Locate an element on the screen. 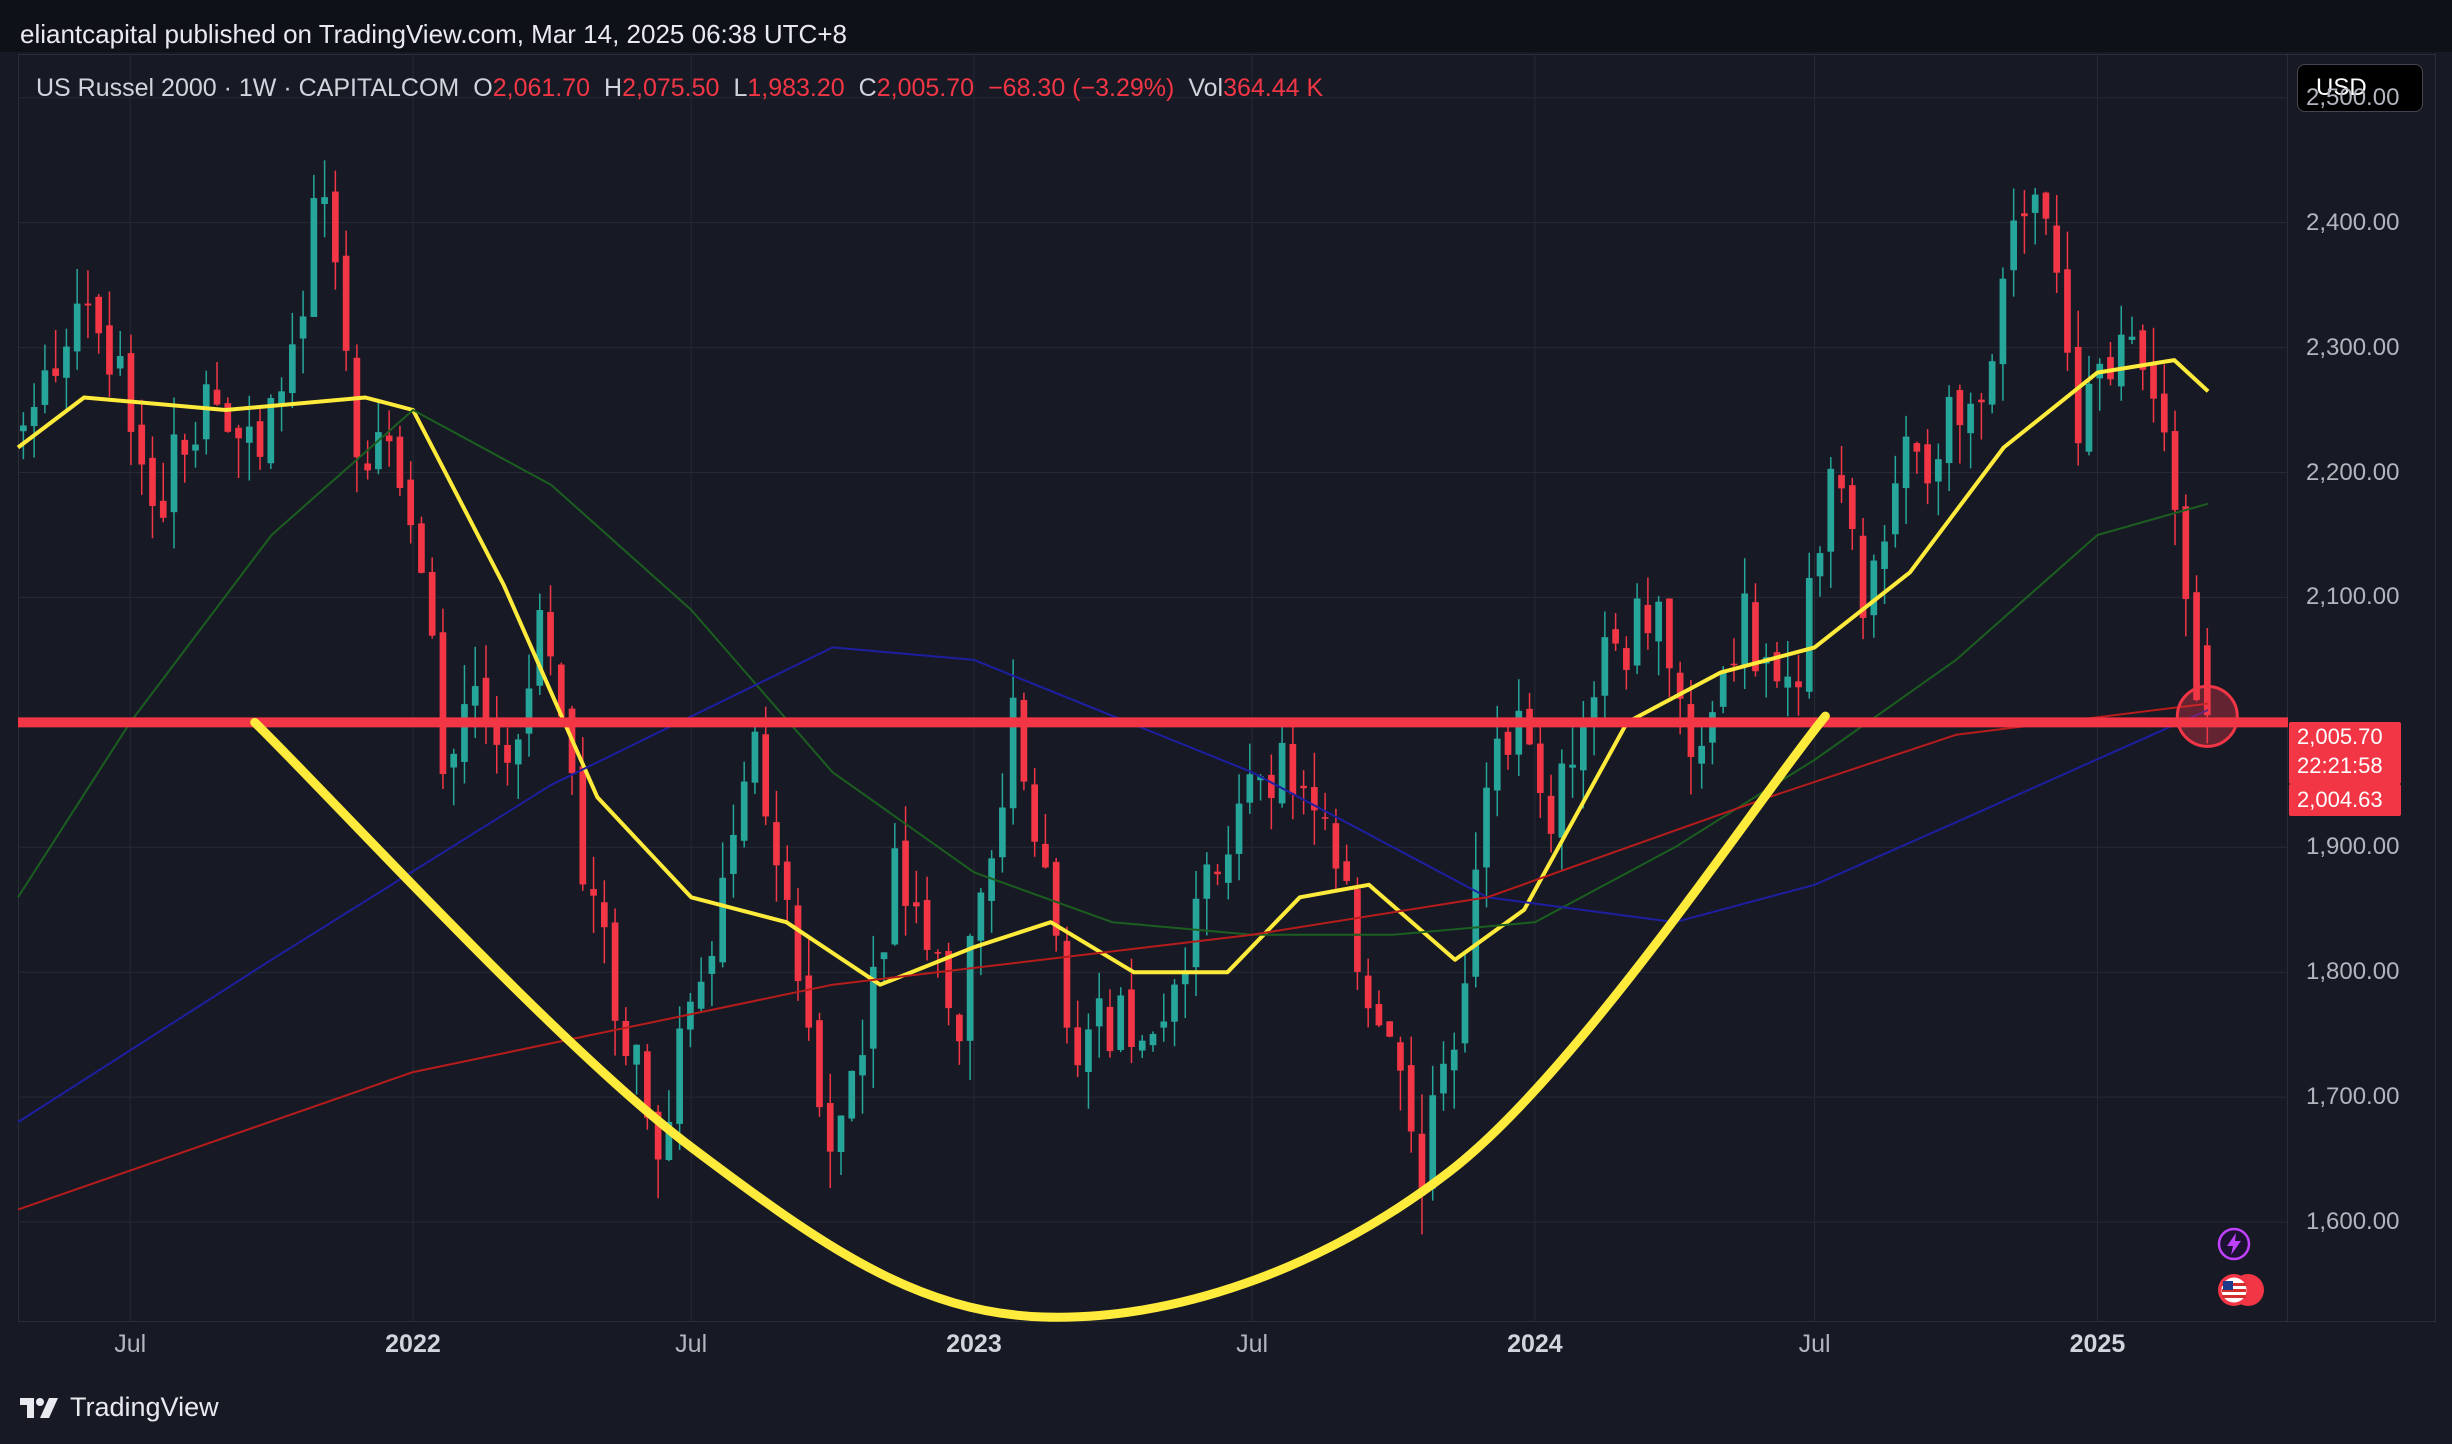  last-price-tag: 2,005.70 22:21:58 is located at coordinates (2345, 753).